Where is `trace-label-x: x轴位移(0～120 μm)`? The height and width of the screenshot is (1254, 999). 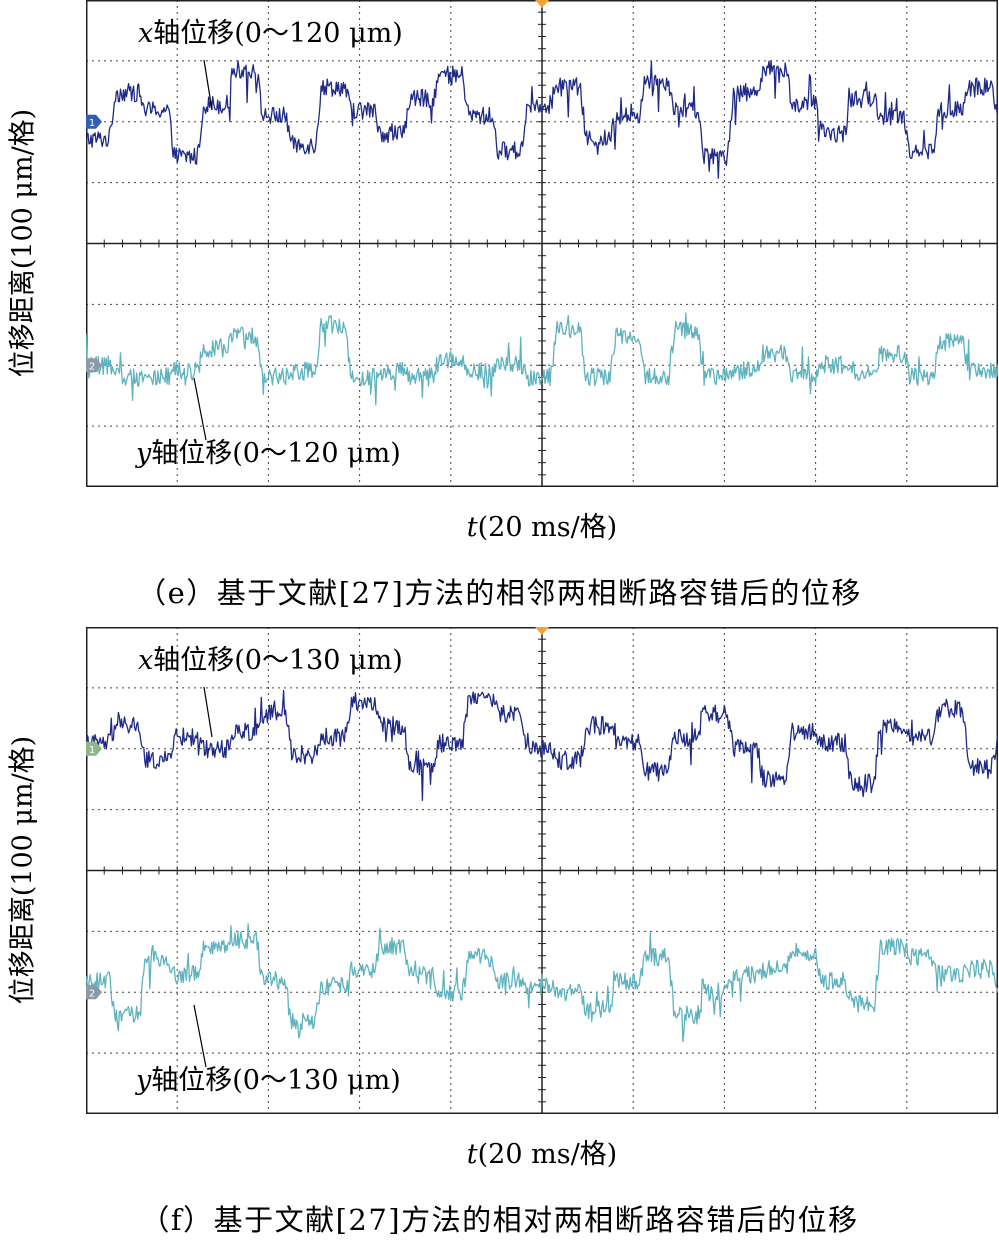
trace-label-x: x轴位移(0～120 μm) is located at coordinates (270, 33).